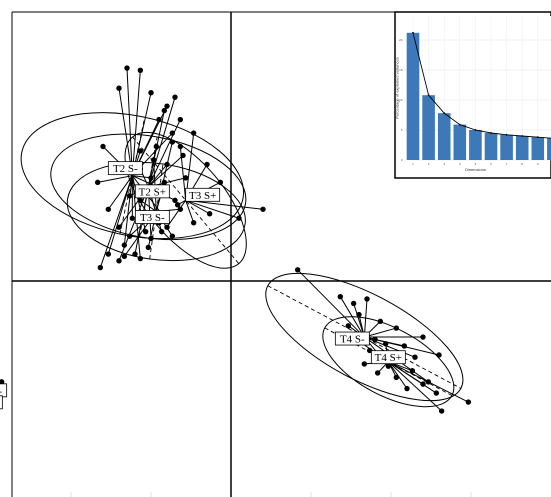 The image size is (551, 497). Describe the element at coordinates (152, 192) in the screenshot. I see `group-label-text: T2 S+` at that location.